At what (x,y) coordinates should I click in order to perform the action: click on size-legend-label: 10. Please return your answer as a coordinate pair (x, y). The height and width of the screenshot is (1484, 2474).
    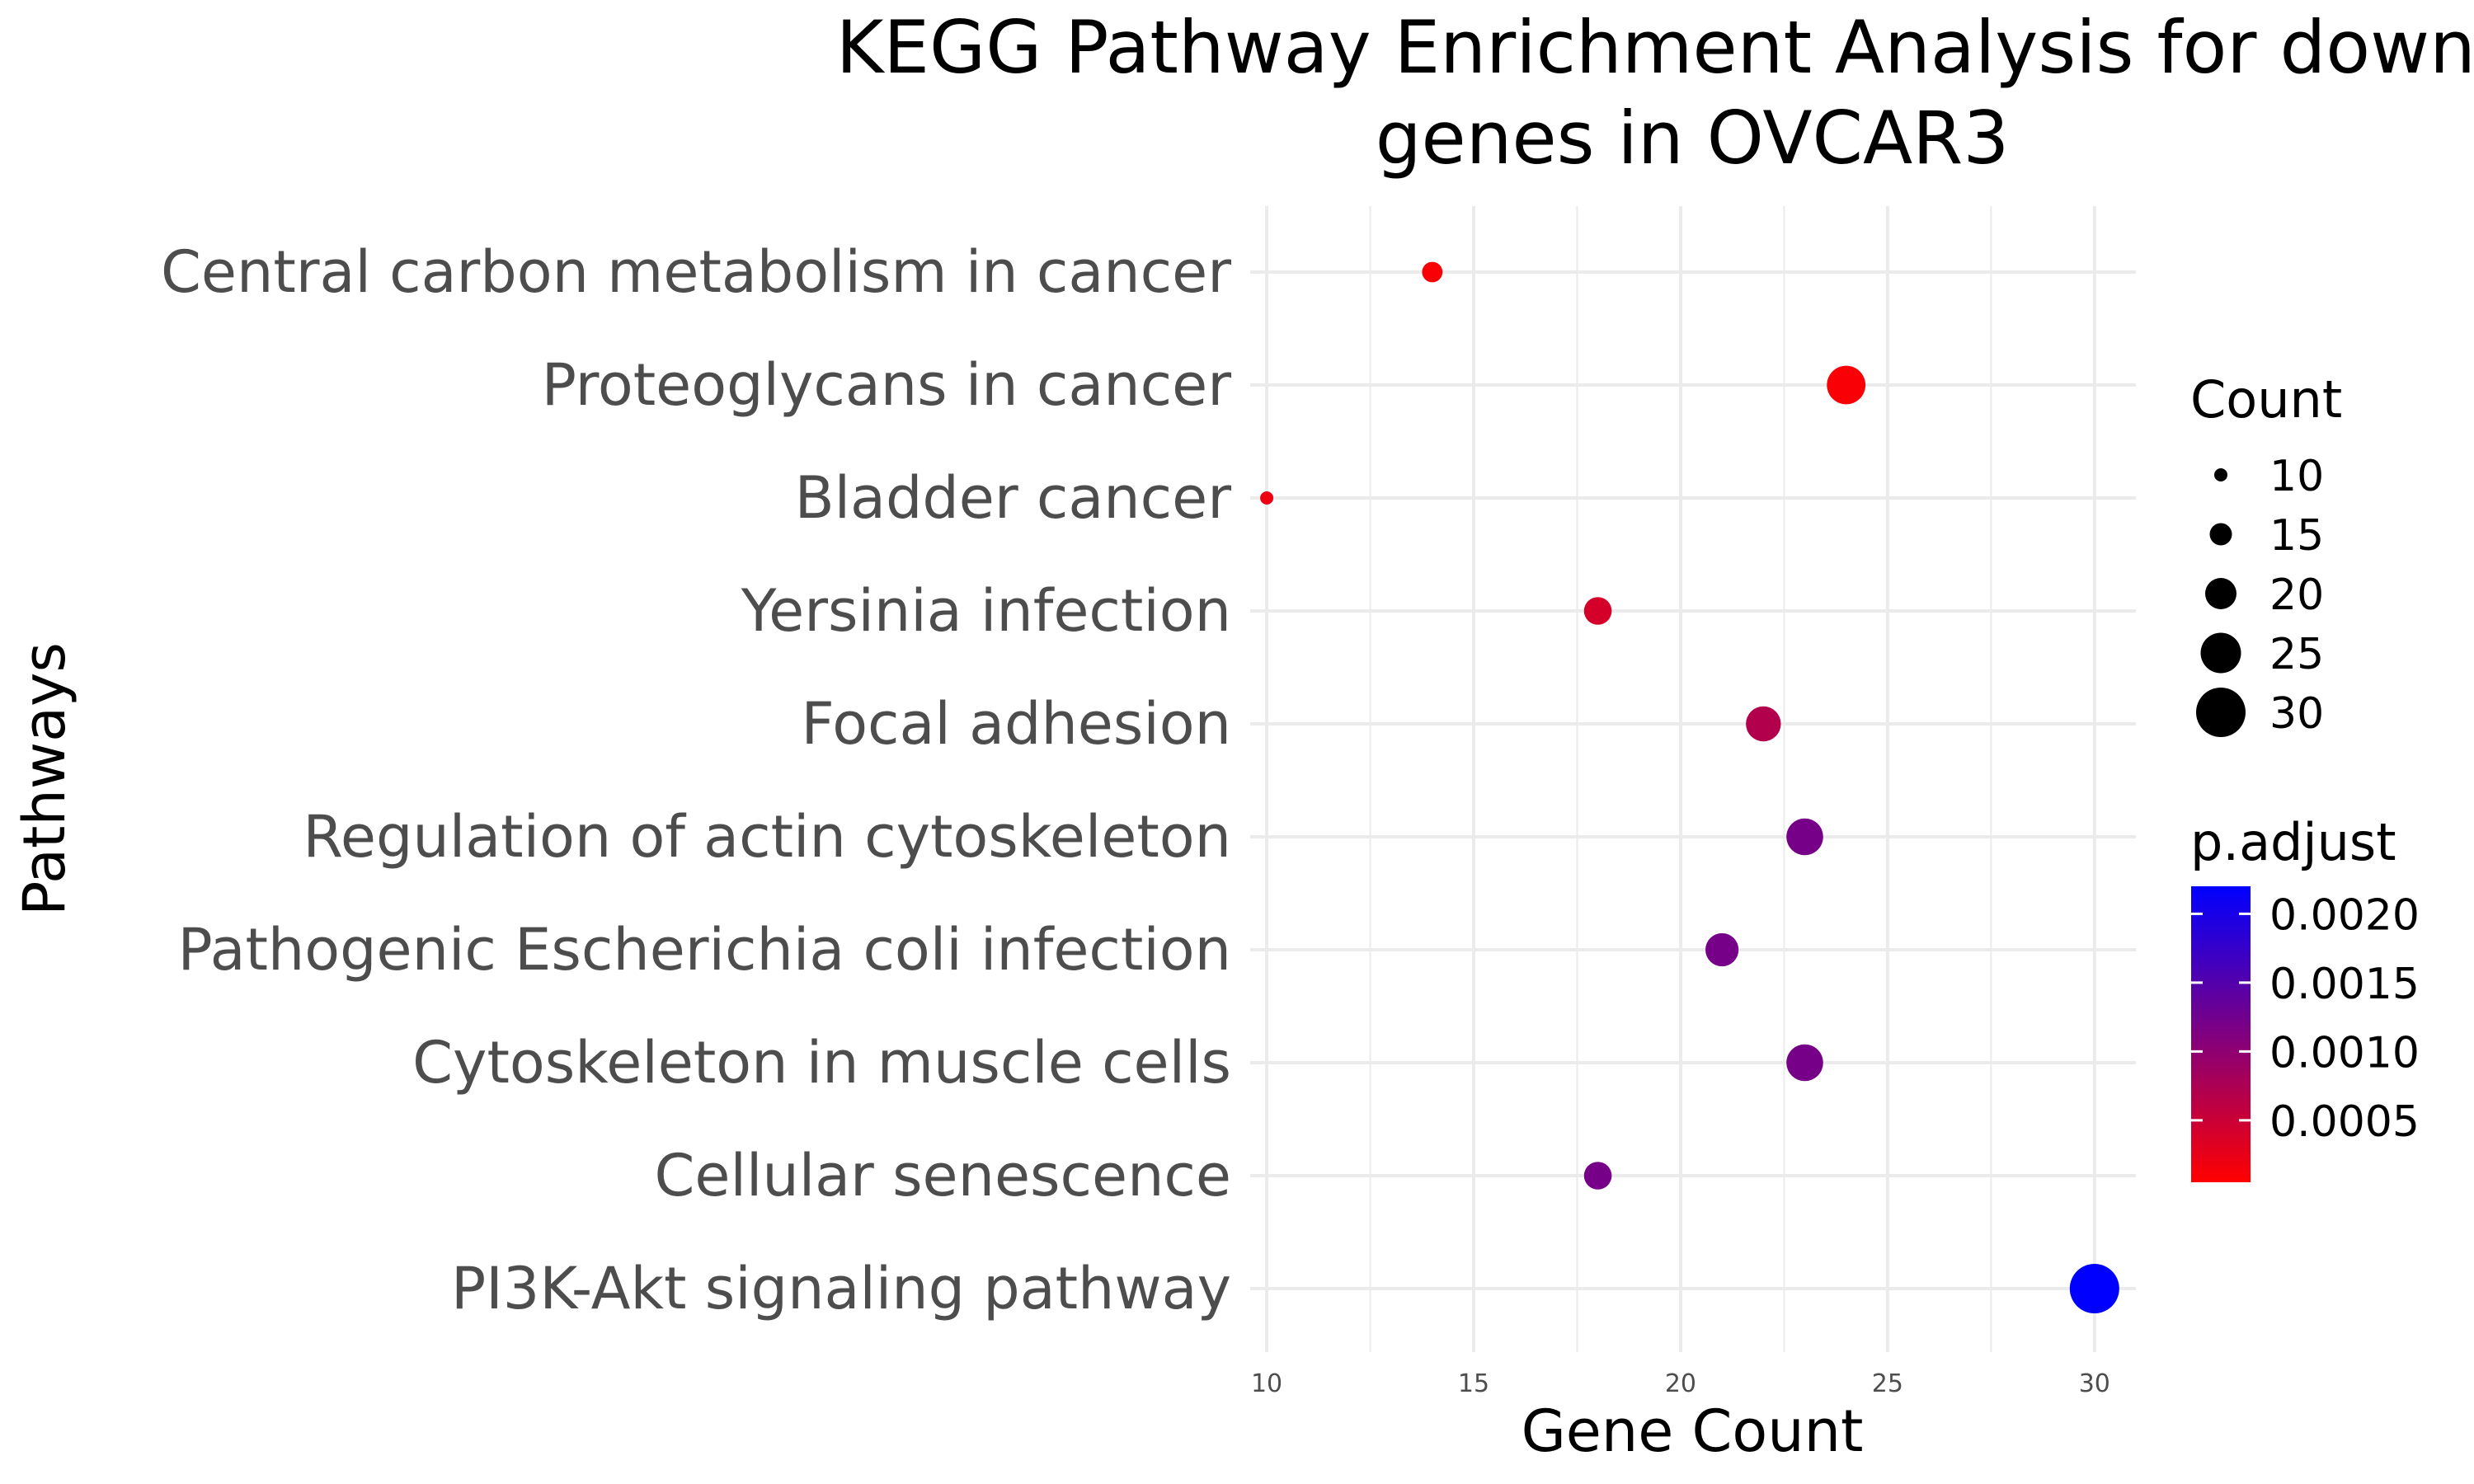
    Looking at the image, I should click on (2296, 477).